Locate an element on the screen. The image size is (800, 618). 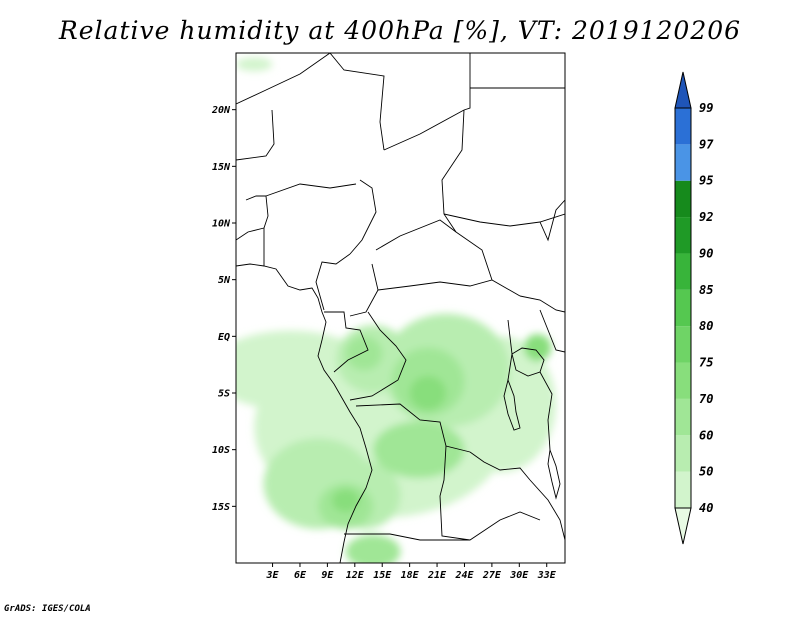
coastline-west is located at coordinates (304, 413).